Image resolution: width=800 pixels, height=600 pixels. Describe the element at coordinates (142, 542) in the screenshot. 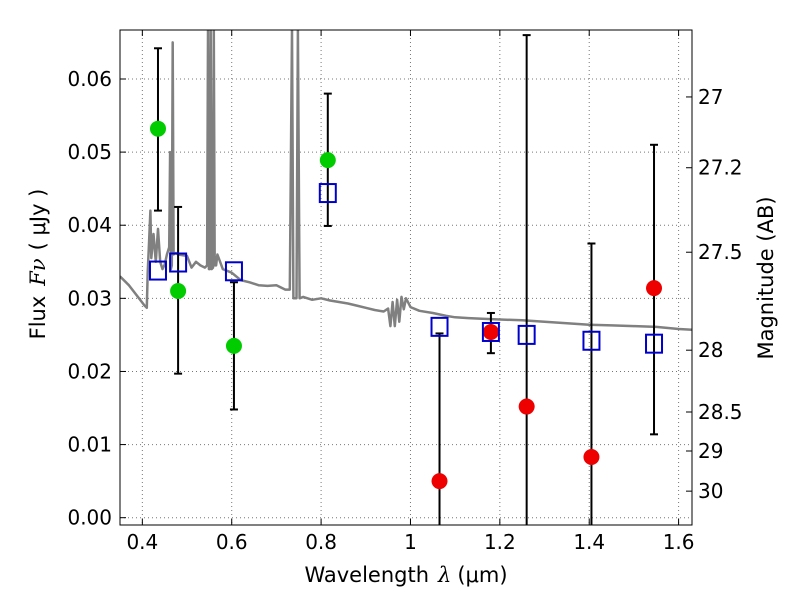

I see `x-tick-label: 0.4` at that location.